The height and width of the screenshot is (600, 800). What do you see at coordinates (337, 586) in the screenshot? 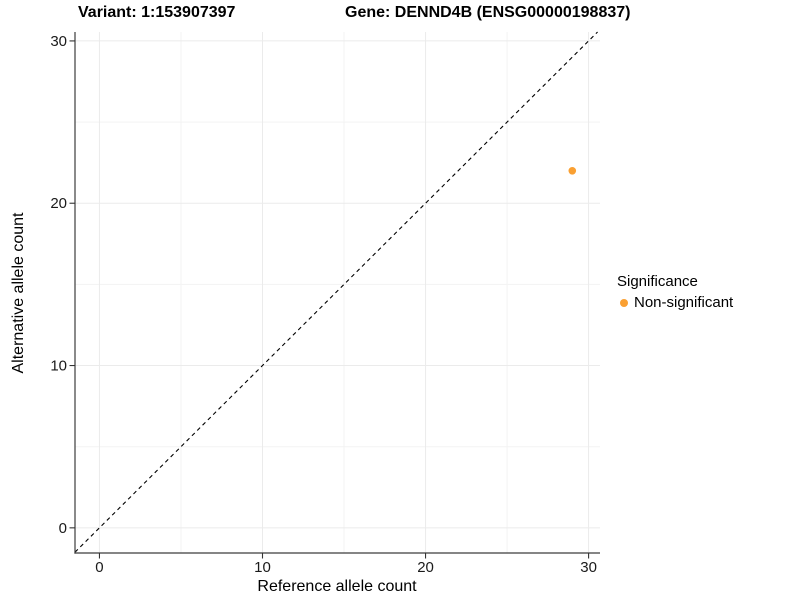
I see `x-axis-title: Reference allele count` at bounding box center [337, 586].